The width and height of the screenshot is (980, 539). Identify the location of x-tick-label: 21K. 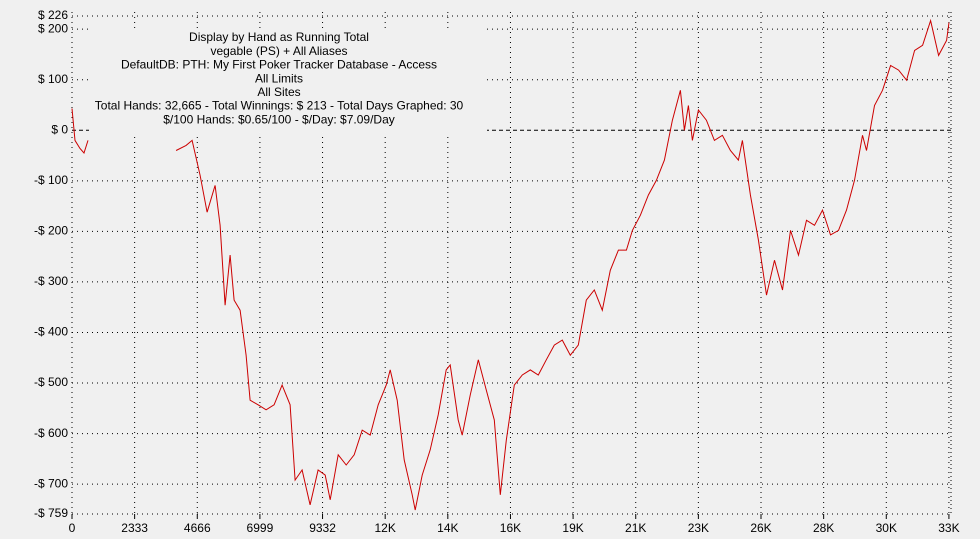
(635, 528).